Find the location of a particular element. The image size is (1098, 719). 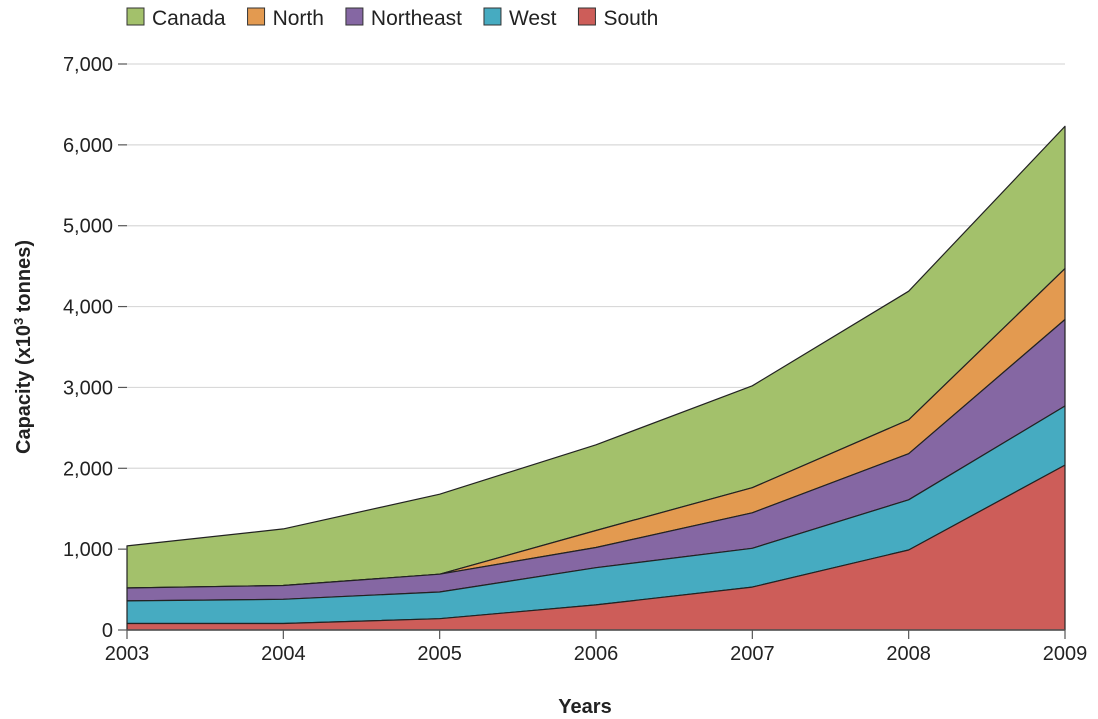

y-axis-title-superscript: 3 is located at coordinates (18, 321).